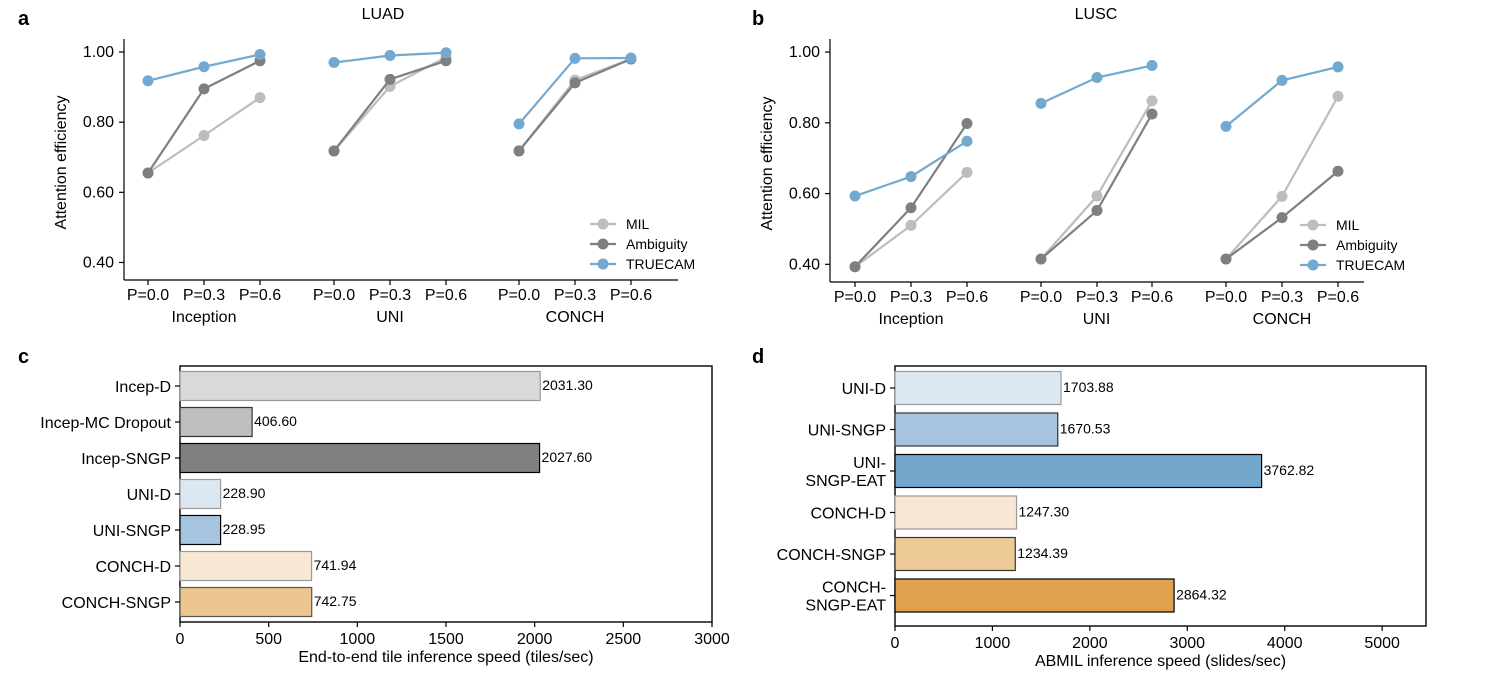 The width and height of the screenshot is (1485, 677). I want to click on x-tick-label: 500, so click(268, 639).